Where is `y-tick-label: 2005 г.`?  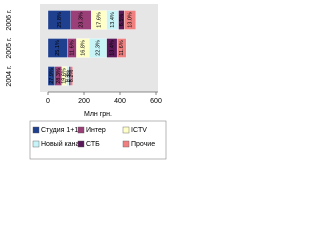
y-tick-label: 2005 г. is located at coordinates (9, 47).